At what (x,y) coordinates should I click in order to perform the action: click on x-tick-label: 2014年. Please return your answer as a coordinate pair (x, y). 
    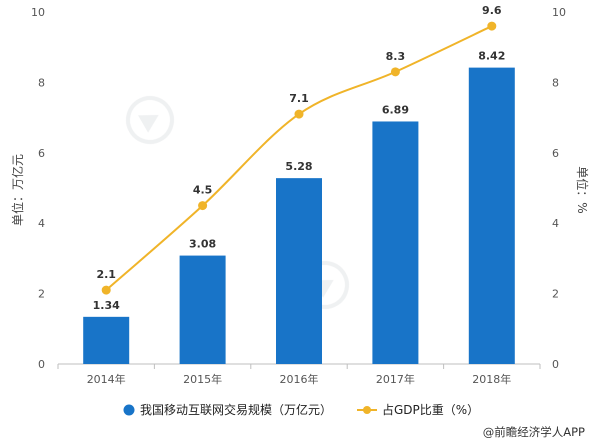
    Looking at the image, I should click on (106, 379).